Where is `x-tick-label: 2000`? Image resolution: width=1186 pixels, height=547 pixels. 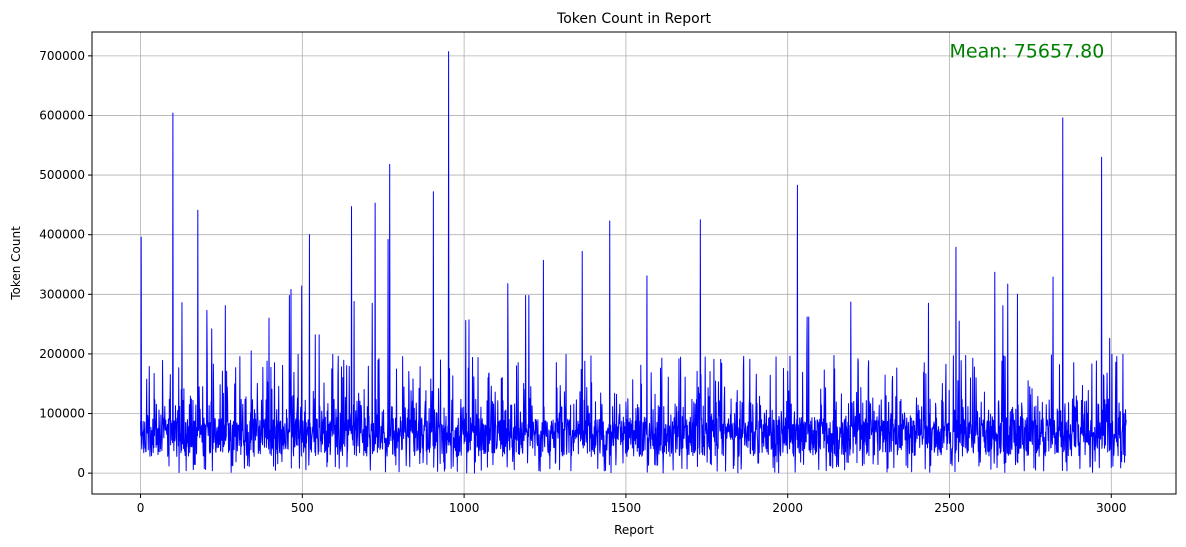
x-tick-label: 2000 is located at coordinates (787, 508).